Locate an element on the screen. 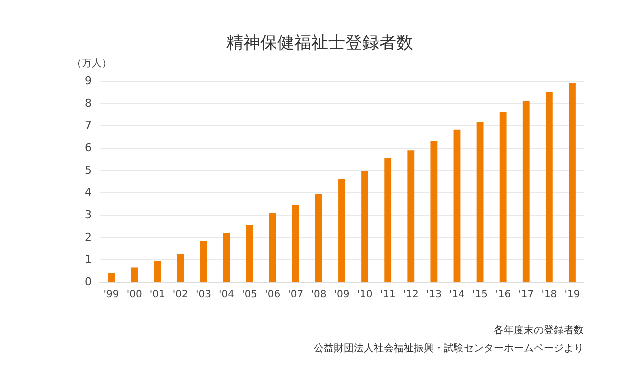 The width and height of the screenshot is (640, 365). x-tick-label: '06 is located at coordinates (273, 295).